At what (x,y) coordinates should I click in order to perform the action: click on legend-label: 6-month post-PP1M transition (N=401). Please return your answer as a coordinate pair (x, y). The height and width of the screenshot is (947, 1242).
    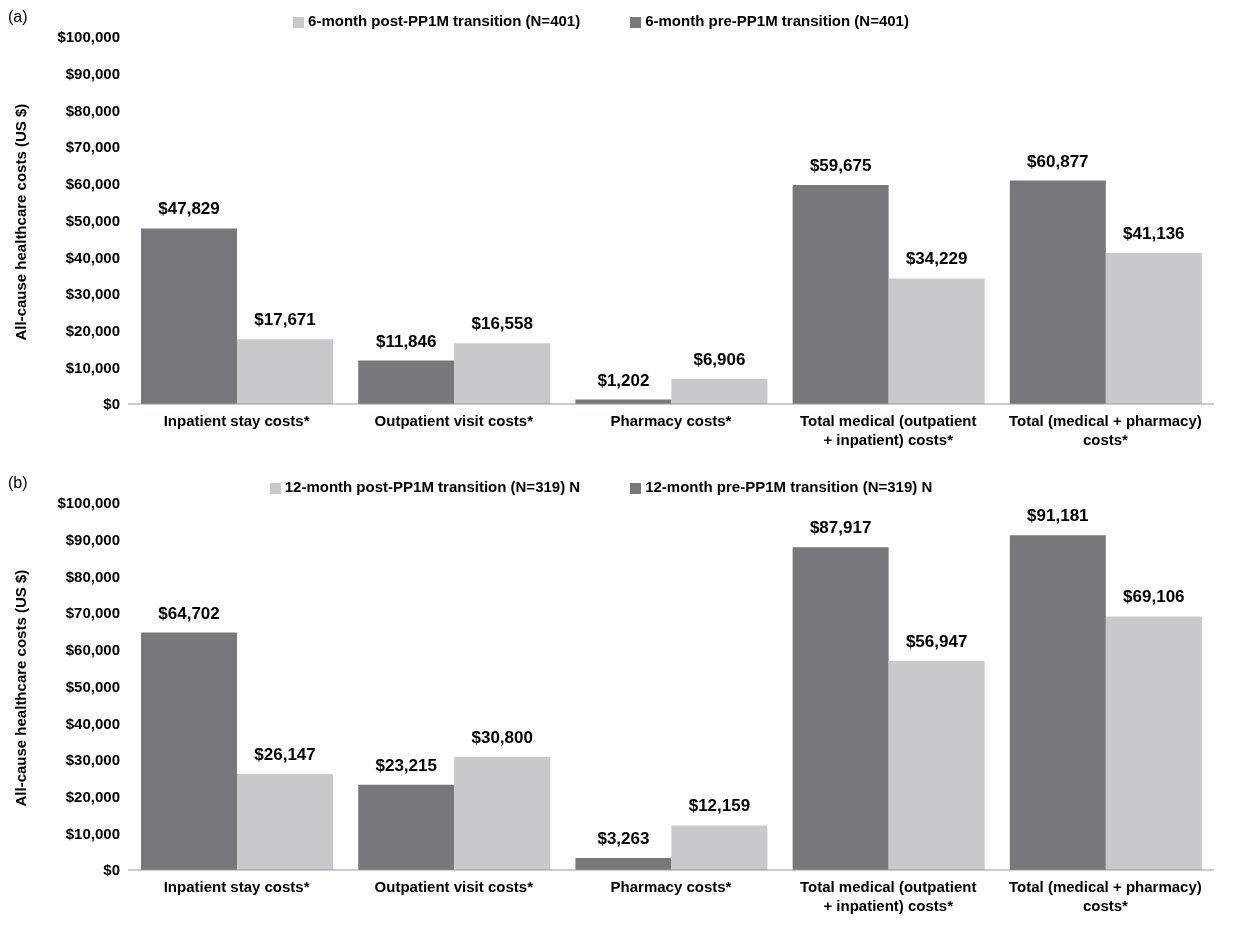
    Looking at the image, I should click on (444, 20).